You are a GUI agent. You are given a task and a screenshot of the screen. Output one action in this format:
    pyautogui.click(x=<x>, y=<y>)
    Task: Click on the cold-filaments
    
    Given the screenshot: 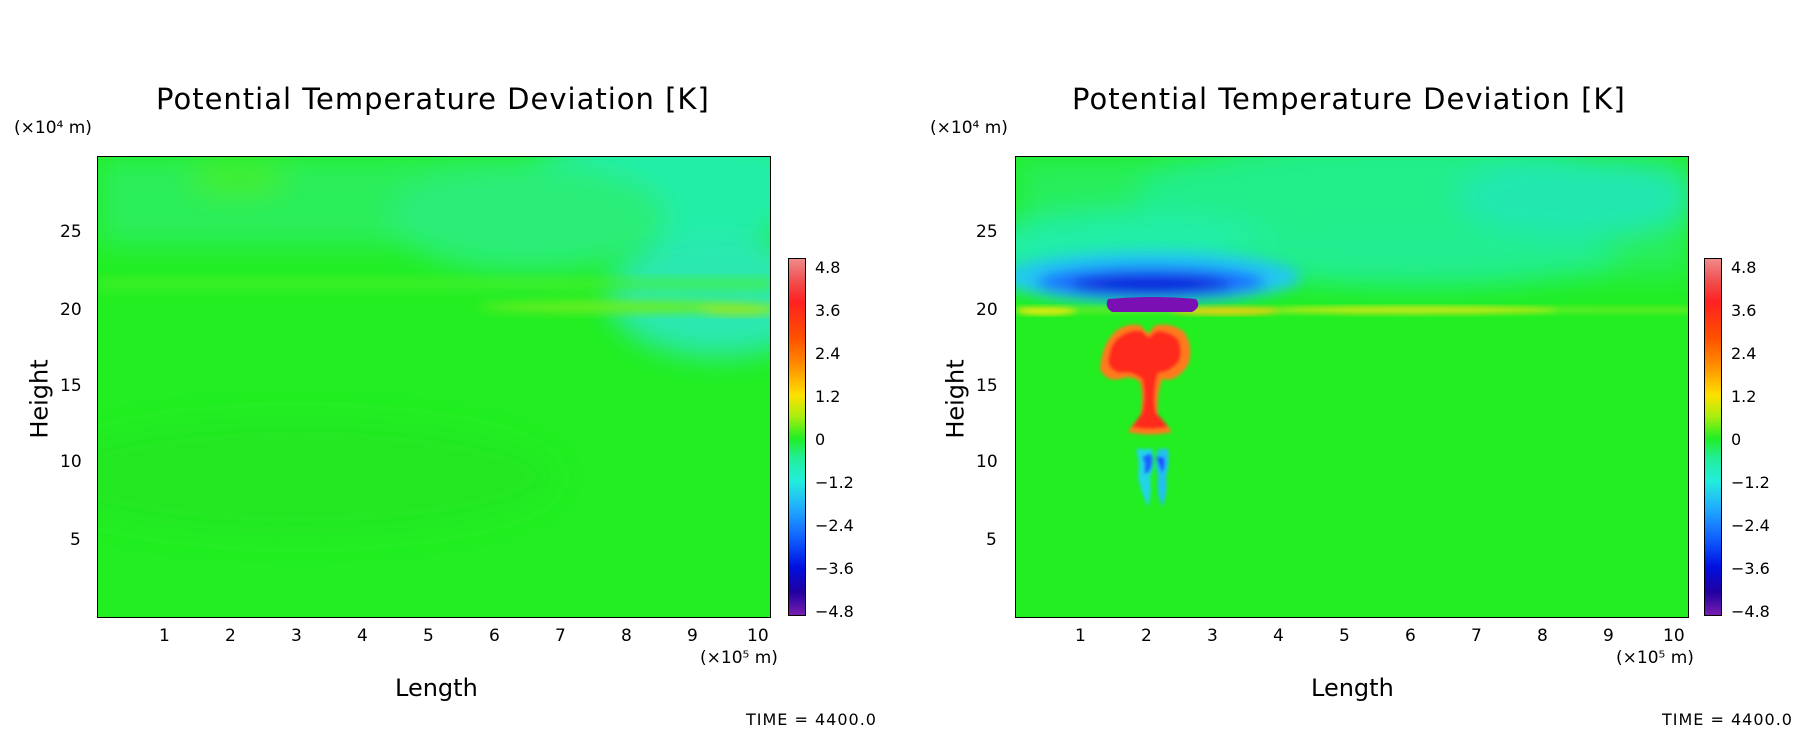 What is the action you would take?
    pyautogui.click(x=1152, y=478)
    